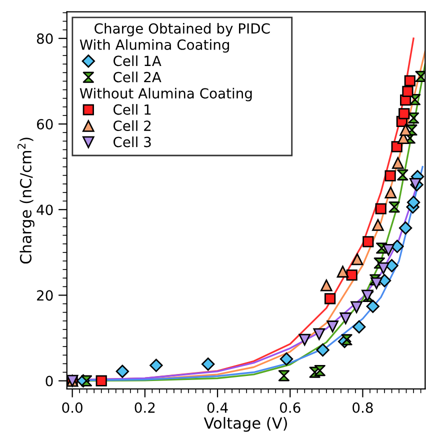  I want to click on y-tick-label: 40, so click(44, 210).